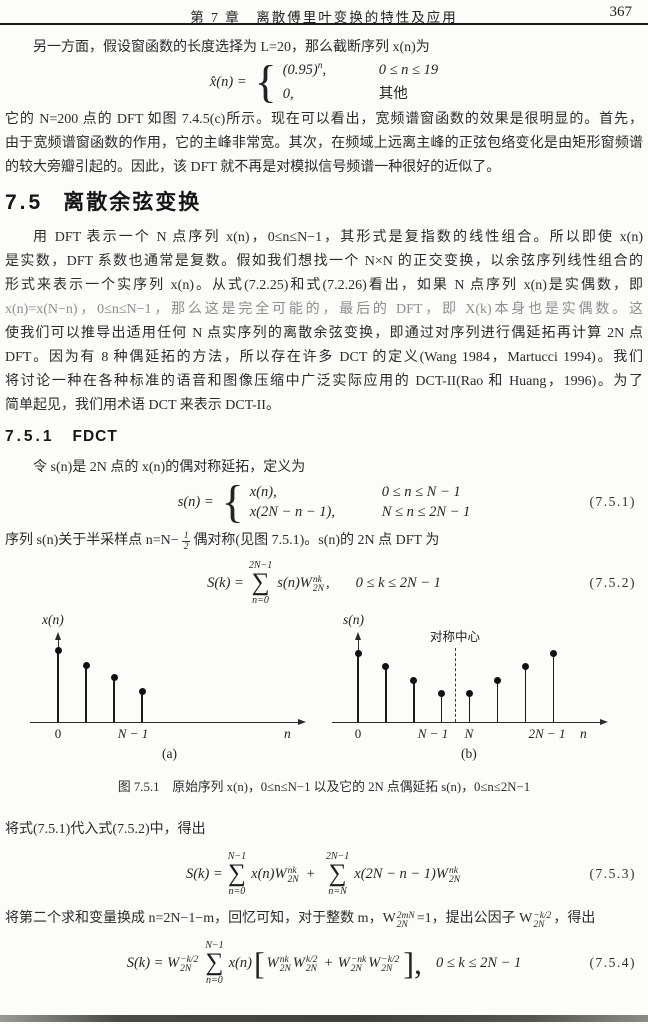 The height and width of the screenshot is (1024, 648). Describe the element at coordinates (132, 202) in the screenshot. I see `section-title: 离散余弦变换` at that location.